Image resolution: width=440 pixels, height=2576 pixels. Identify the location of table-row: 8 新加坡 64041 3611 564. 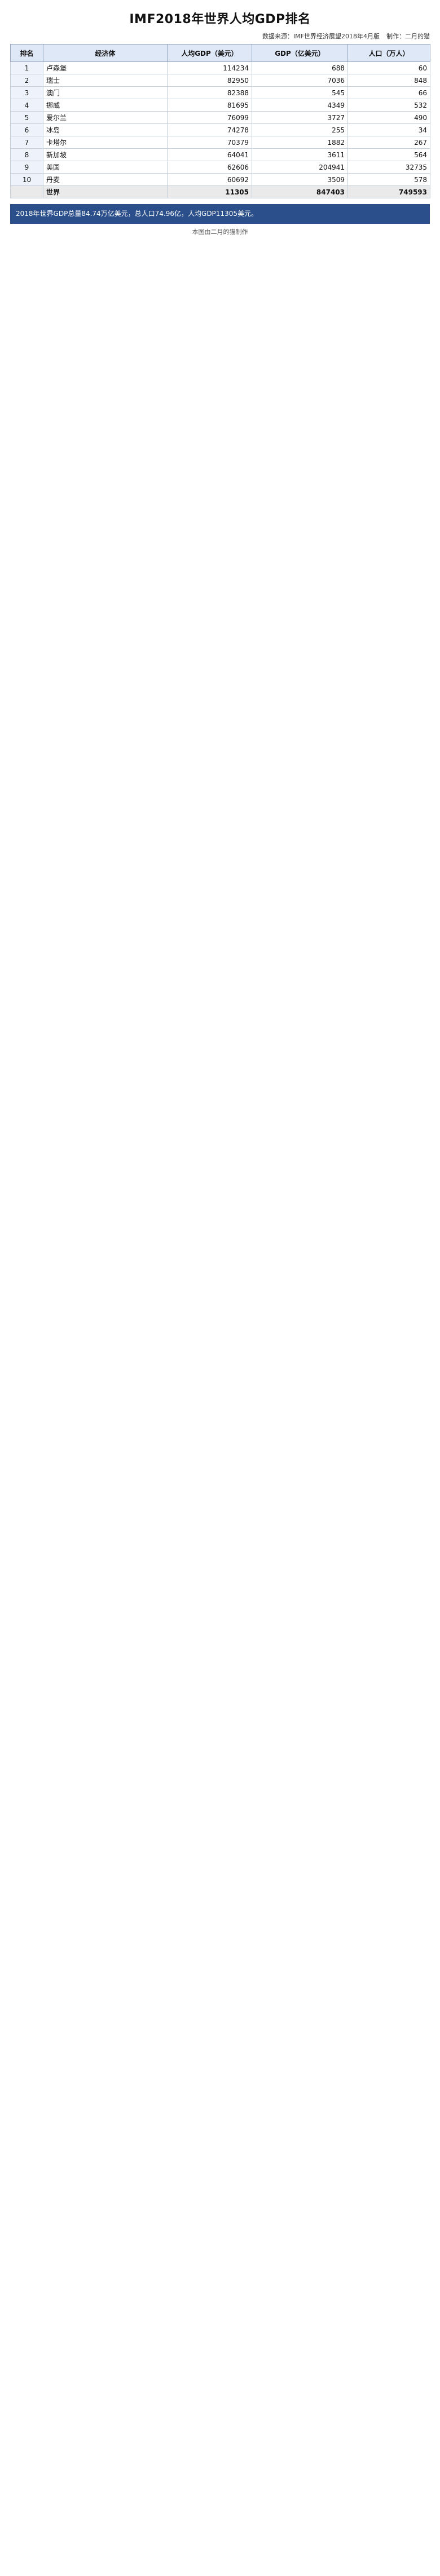
(220, 154).